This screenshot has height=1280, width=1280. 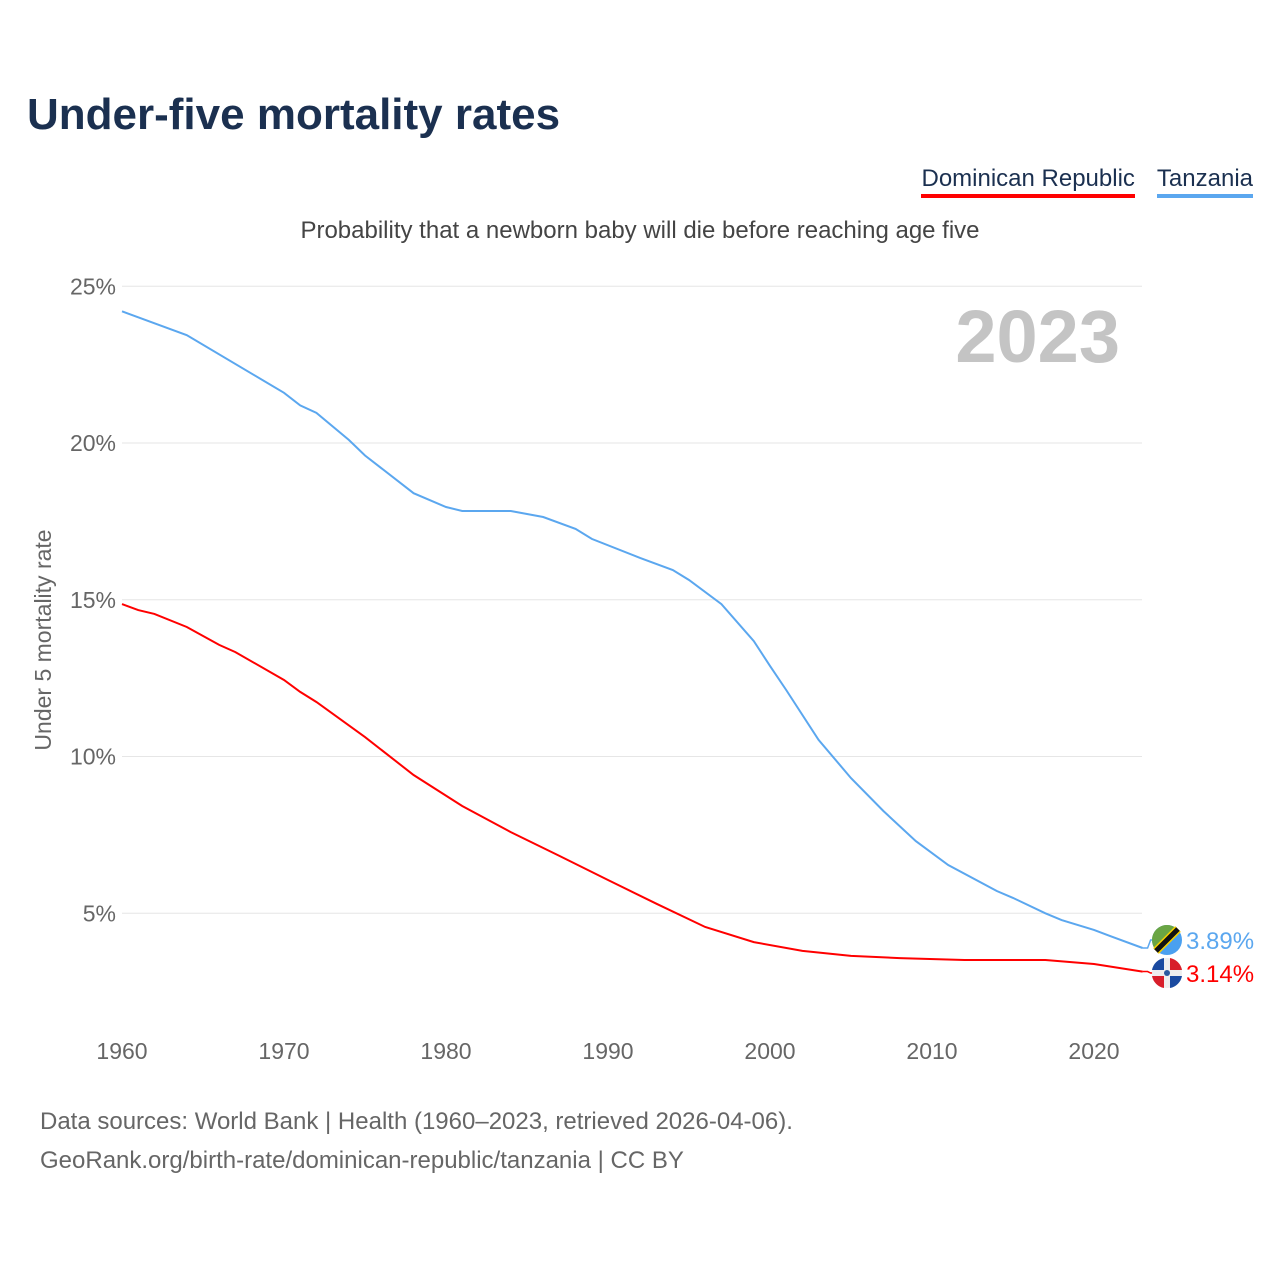 I want to click on x-tick-label: 1990, so click(x=607, y=1051).